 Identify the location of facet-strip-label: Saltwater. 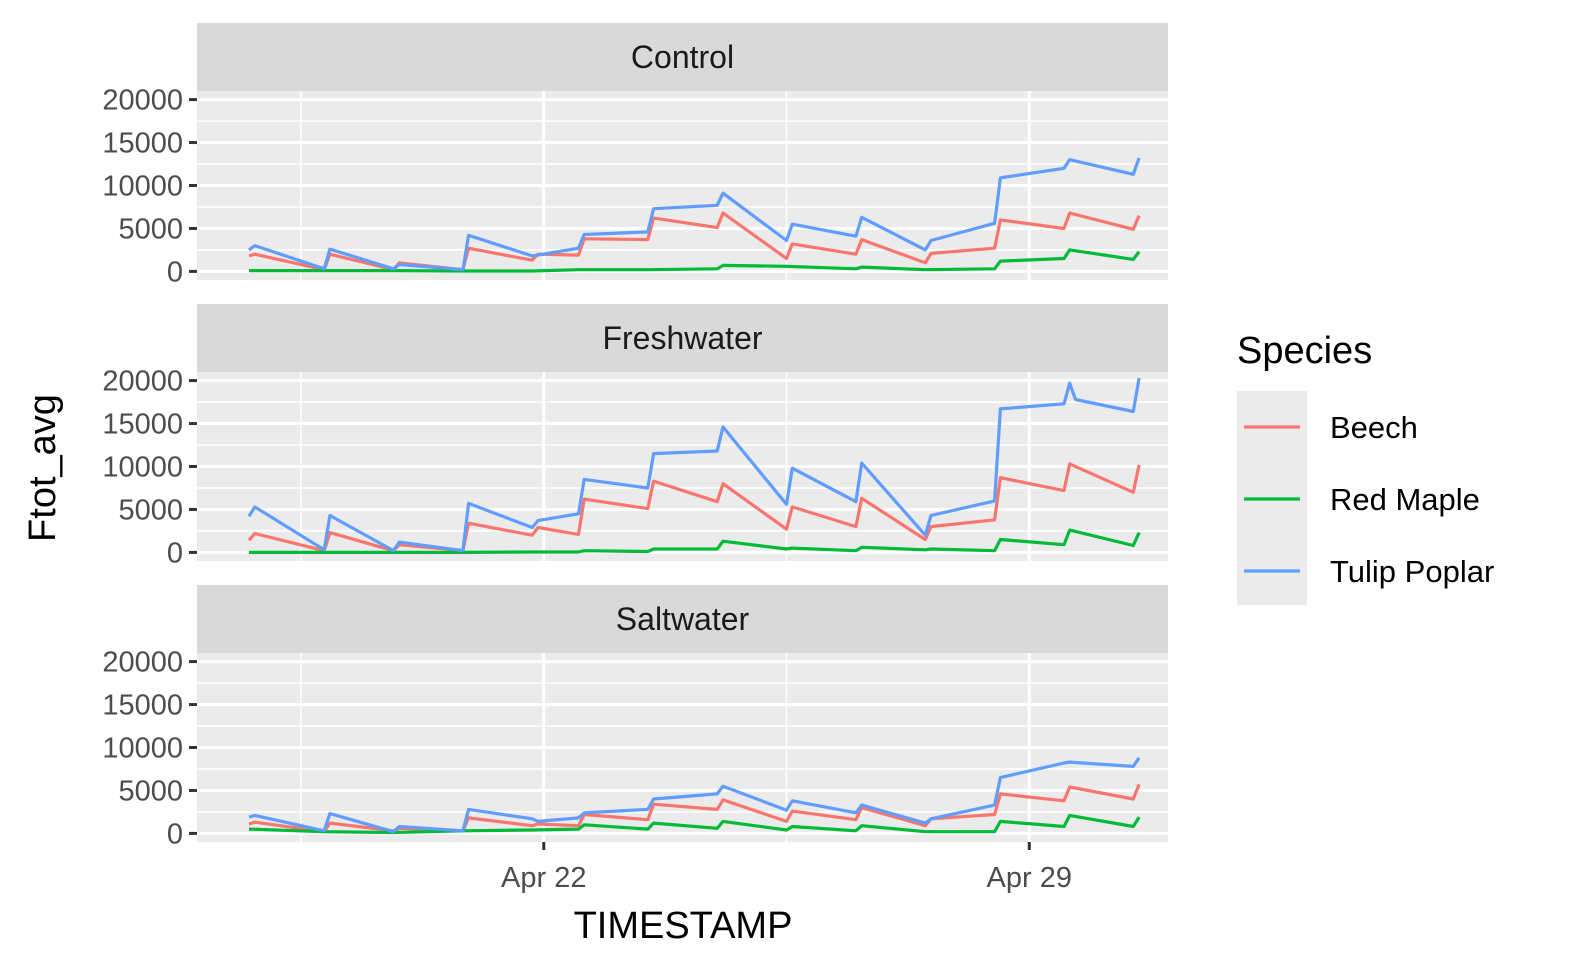
(683, 619).